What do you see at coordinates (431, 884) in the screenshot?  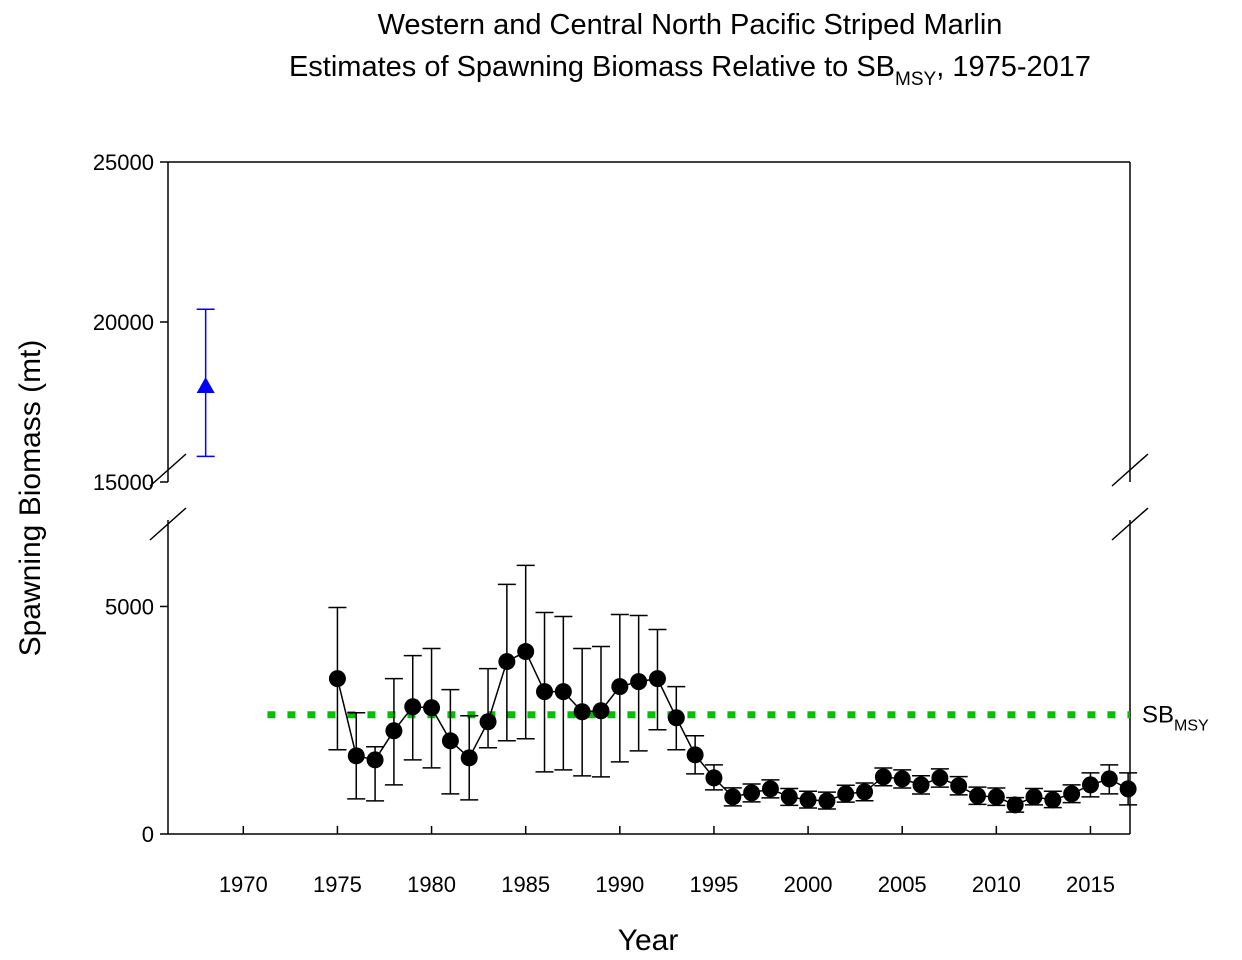 I see `x-tick-label: 1980` at bounding box center [431, 884].